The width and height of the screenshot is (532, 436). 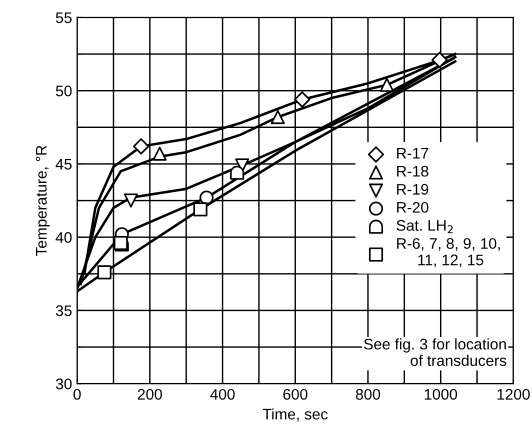 I want to click on legend-label: R-17, so click(x=412, y=153).